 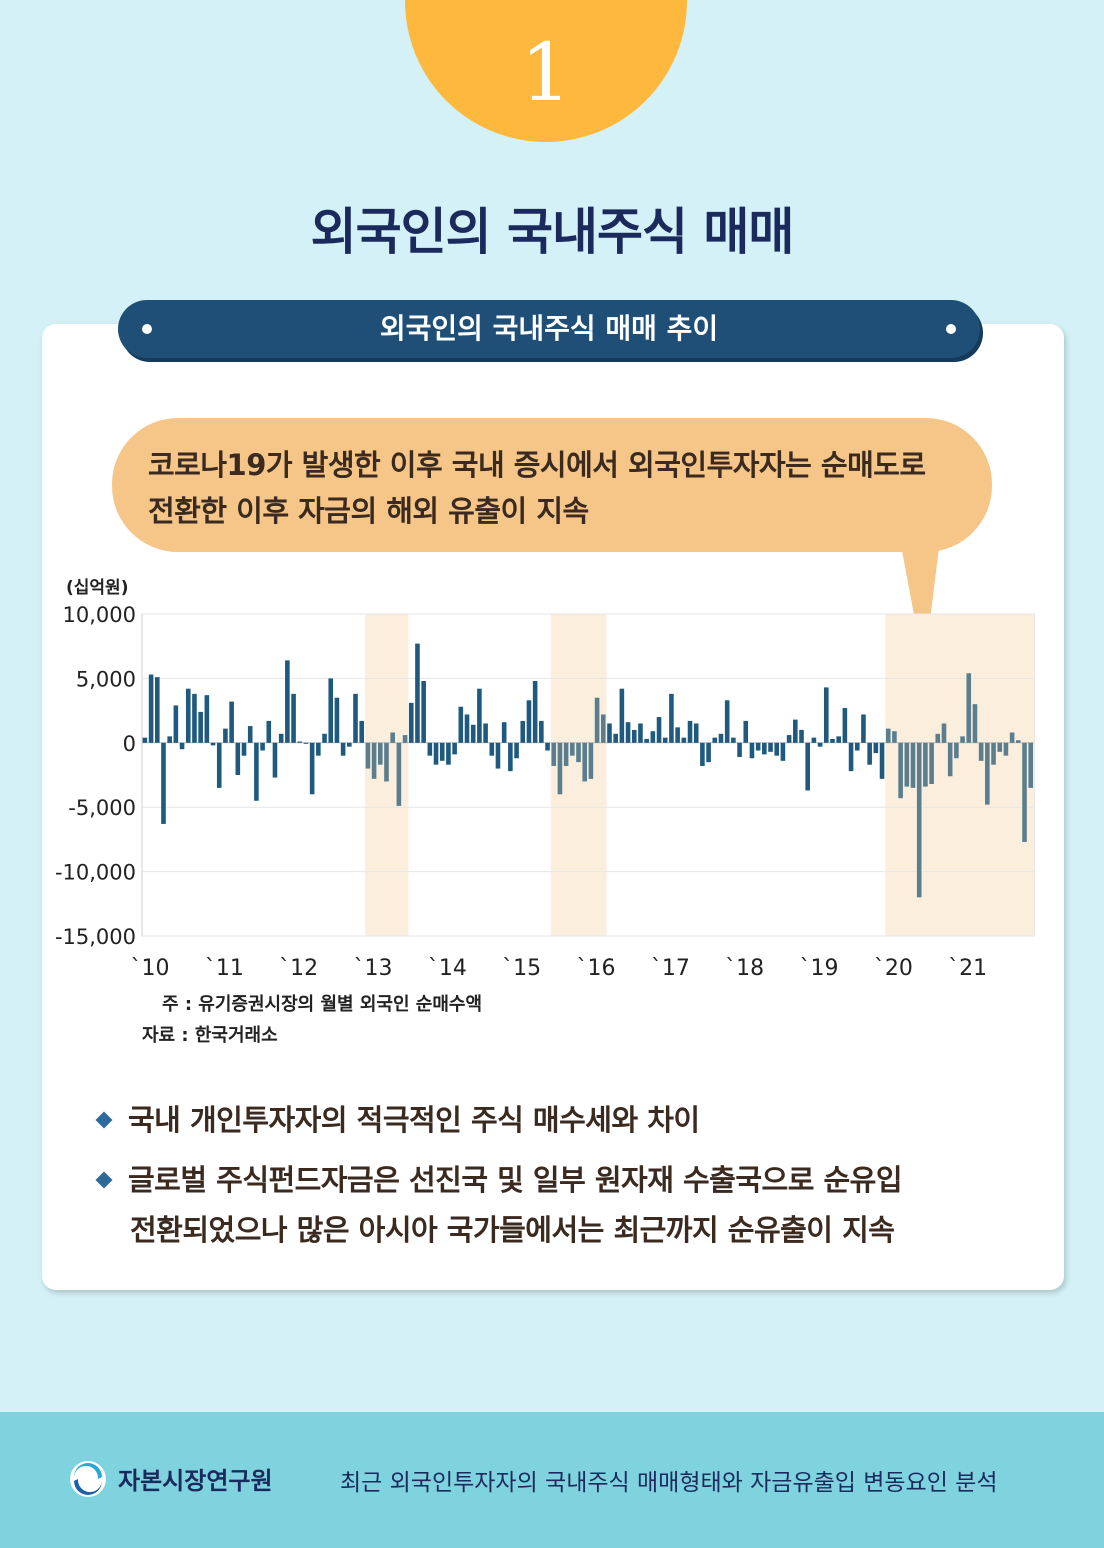 I want to click on y-tick-label: 0, so click(x=129, y=744).